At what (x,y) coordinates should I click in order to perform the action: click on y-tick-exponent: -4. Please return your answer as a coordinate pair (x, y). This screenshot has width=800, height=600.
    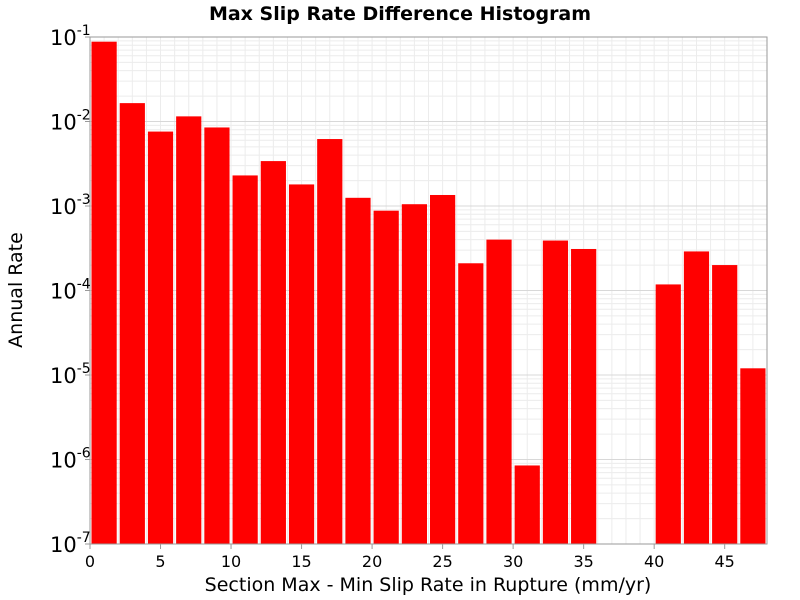
    Looking at the image, I should click on (84, 285).